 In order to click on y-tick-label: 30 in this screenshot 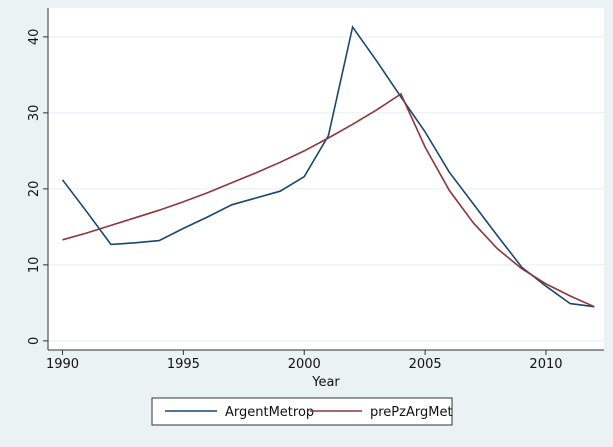, I will do `click(34, 113)`.